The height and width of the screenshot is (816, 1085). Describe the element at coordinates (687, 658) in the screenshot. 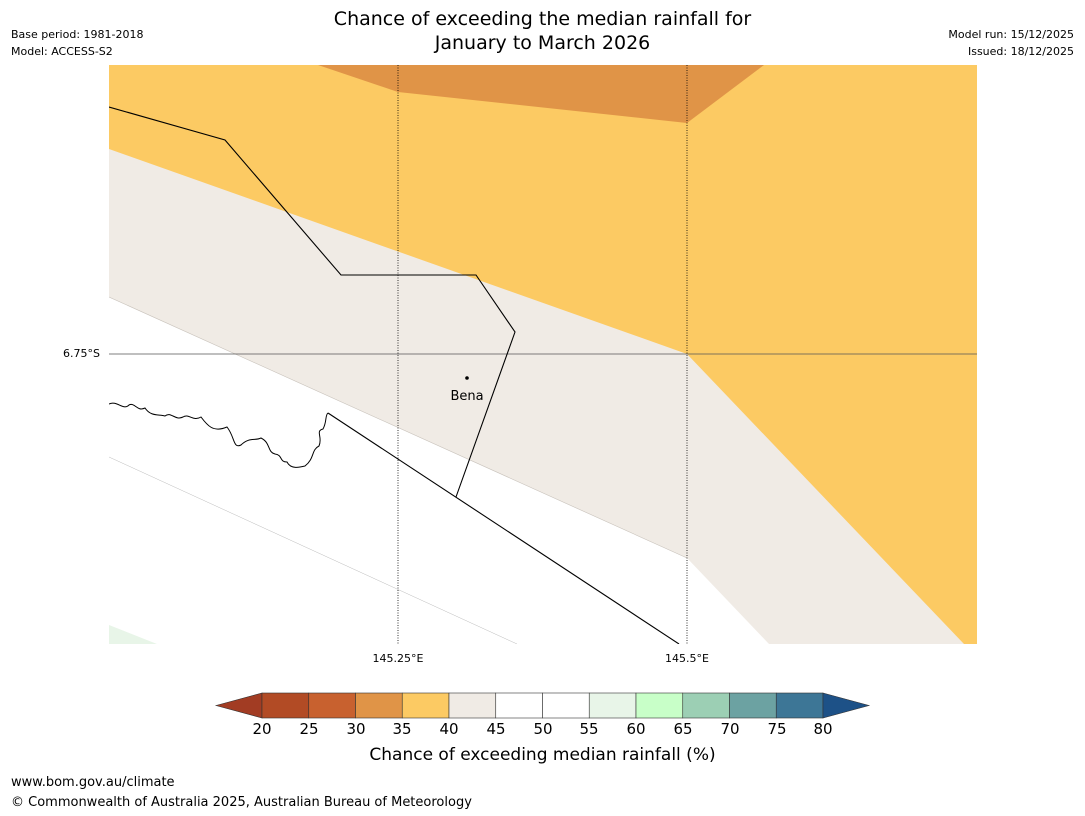

I see `longitude-label-145-5: 145.5°E` at that location.